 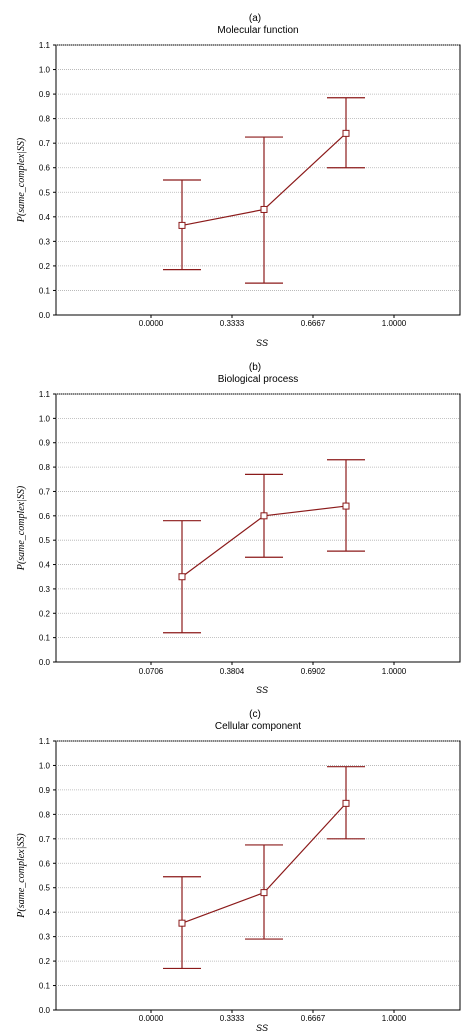 What do you see at coordinates (258, 726) in the screenshot?
I see `chart-title: Cellular component` at bounding box center [258, 726].